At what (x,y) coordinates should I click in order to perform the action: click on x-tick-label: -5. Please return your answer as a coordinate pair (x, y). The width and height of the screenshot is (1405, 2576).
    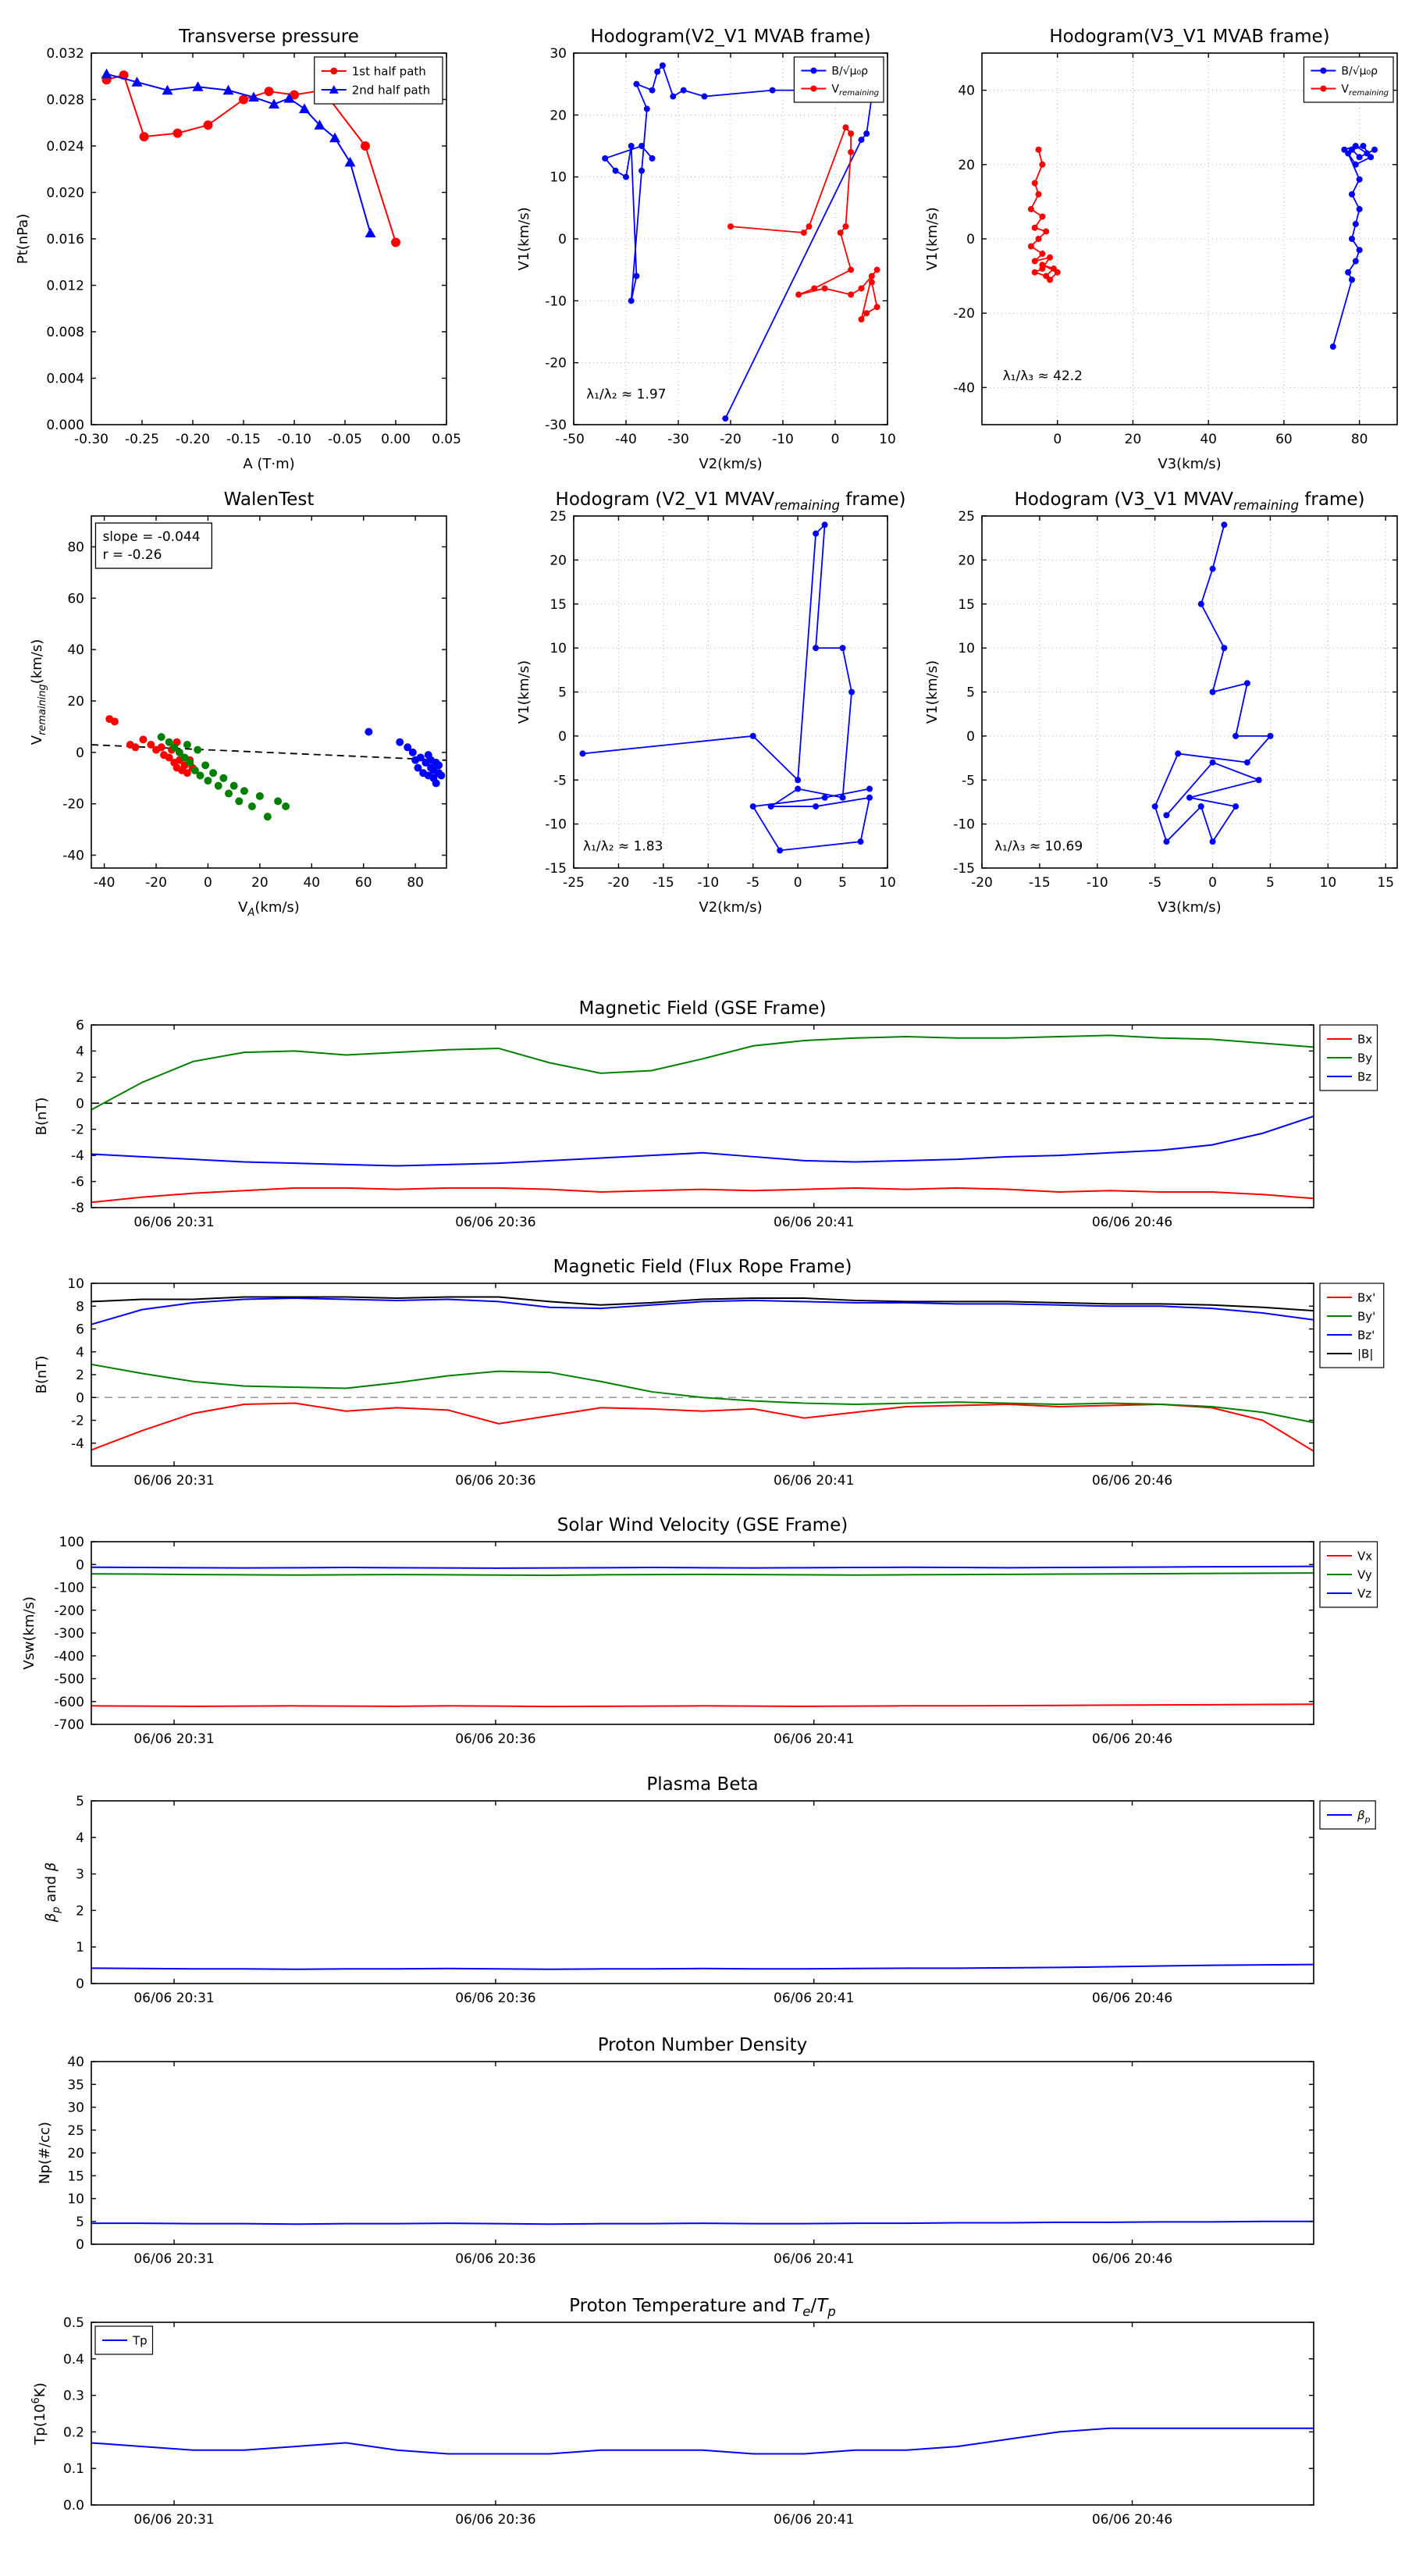
    Looking at the image, I should click on (1154, 883).